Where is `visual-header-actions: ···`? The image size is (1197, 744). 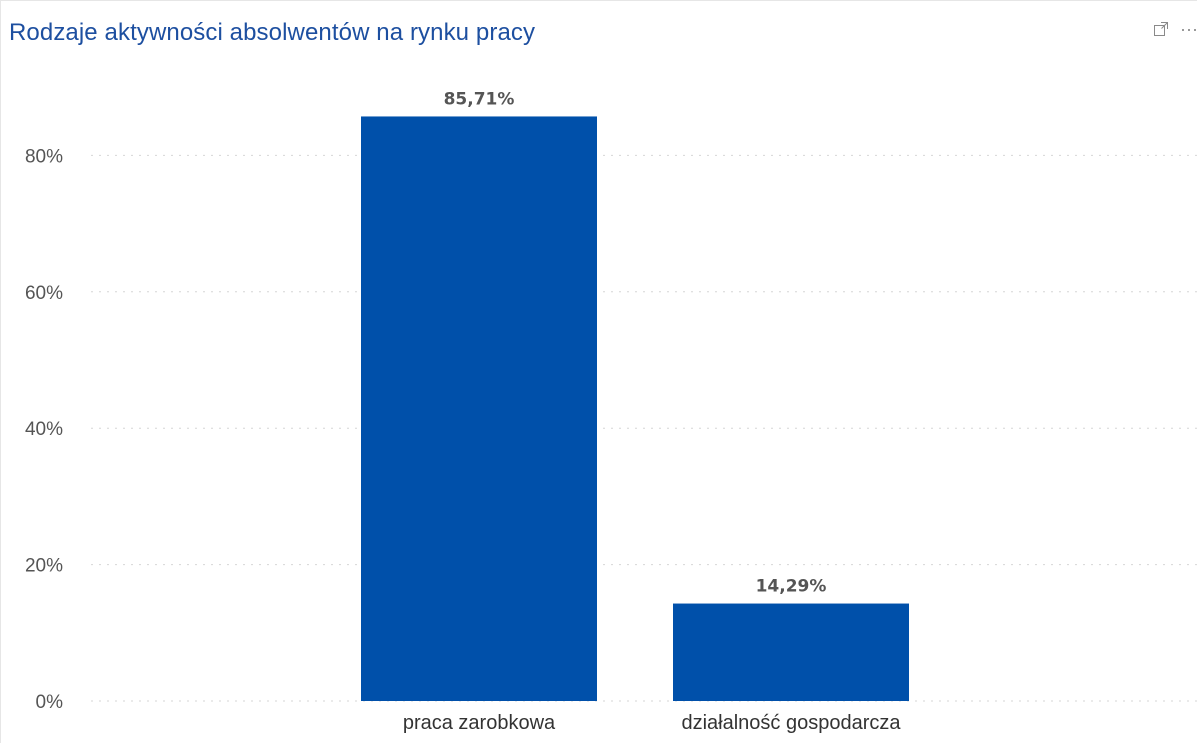 visual-header-actions: ··· is located at coordinates (1175, 29).